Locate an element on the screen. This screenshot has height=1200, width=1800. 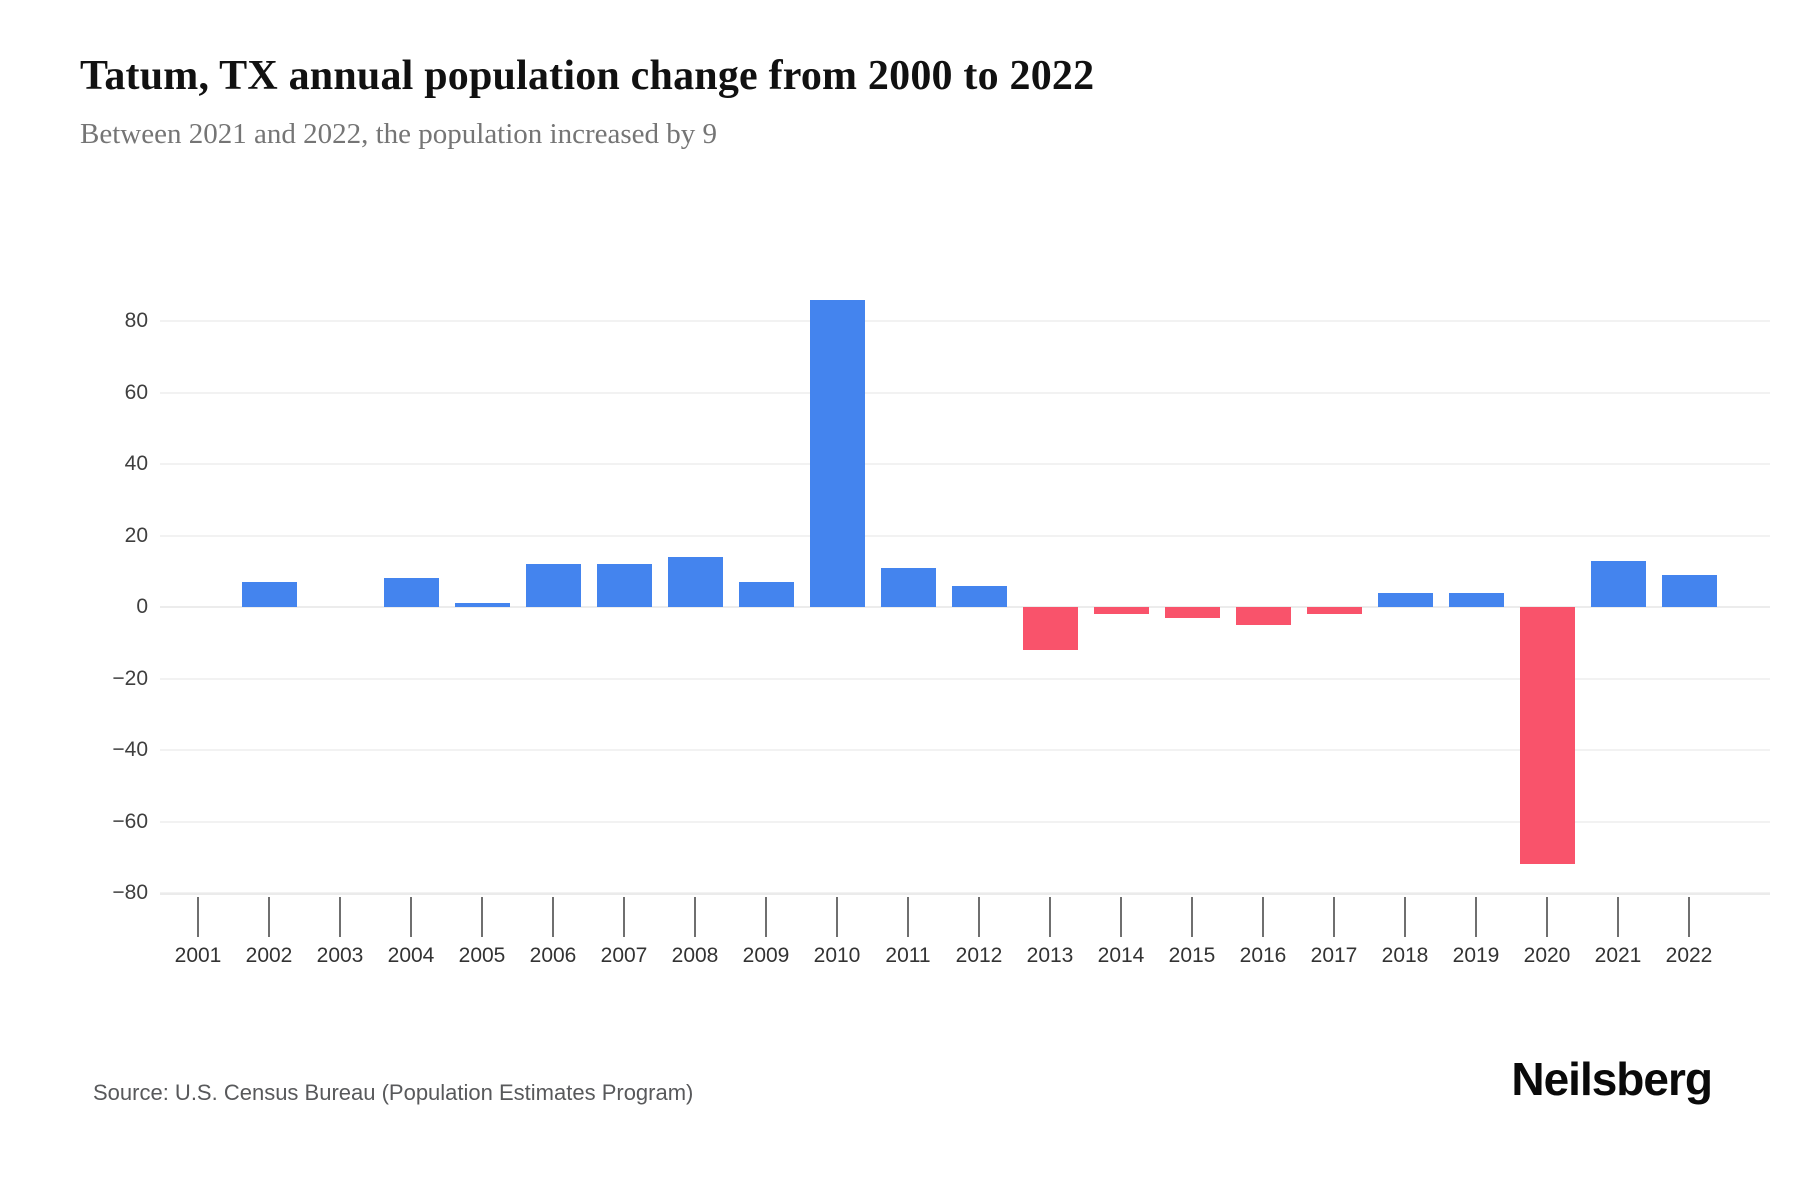
x-axis-tick-2022 is located at coordinates (1689, 917).